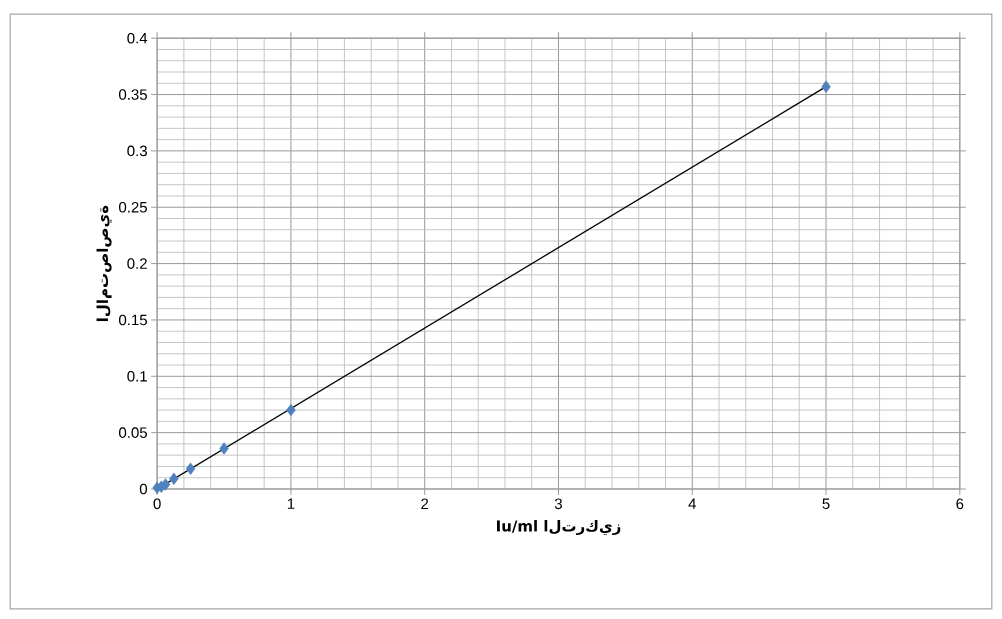 The width and height of the screenshot is (1002, 619). Describe the element at coordinates (104, 263) in the screenshot. I see `y-axis-title: الامتصاصية` at that location.